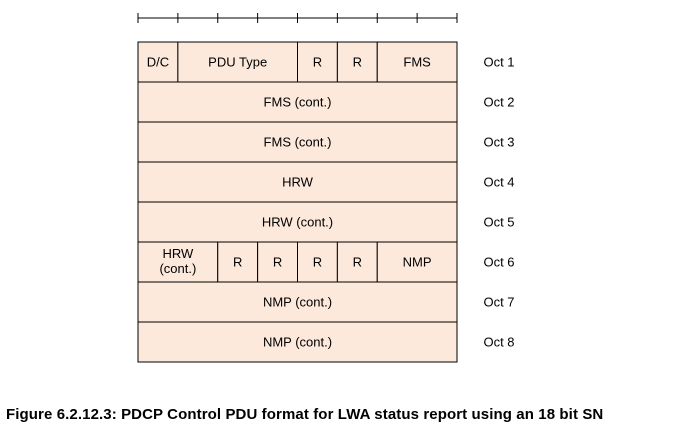 Image resolution: width=693 pixels, height=430 pixels. I want to click on octet-row: HRW (cont.) R R R R NMP Oct 6, so click(326, 262).